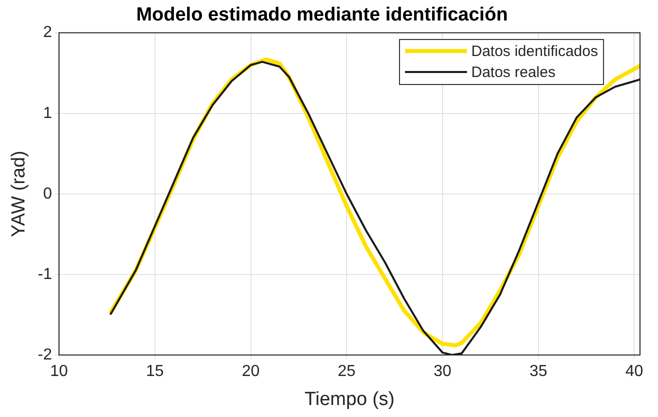 Image resolution: width=658 pixels, height=417 pixels. I want to click on y-tick-label: -1, so click(45, 274).